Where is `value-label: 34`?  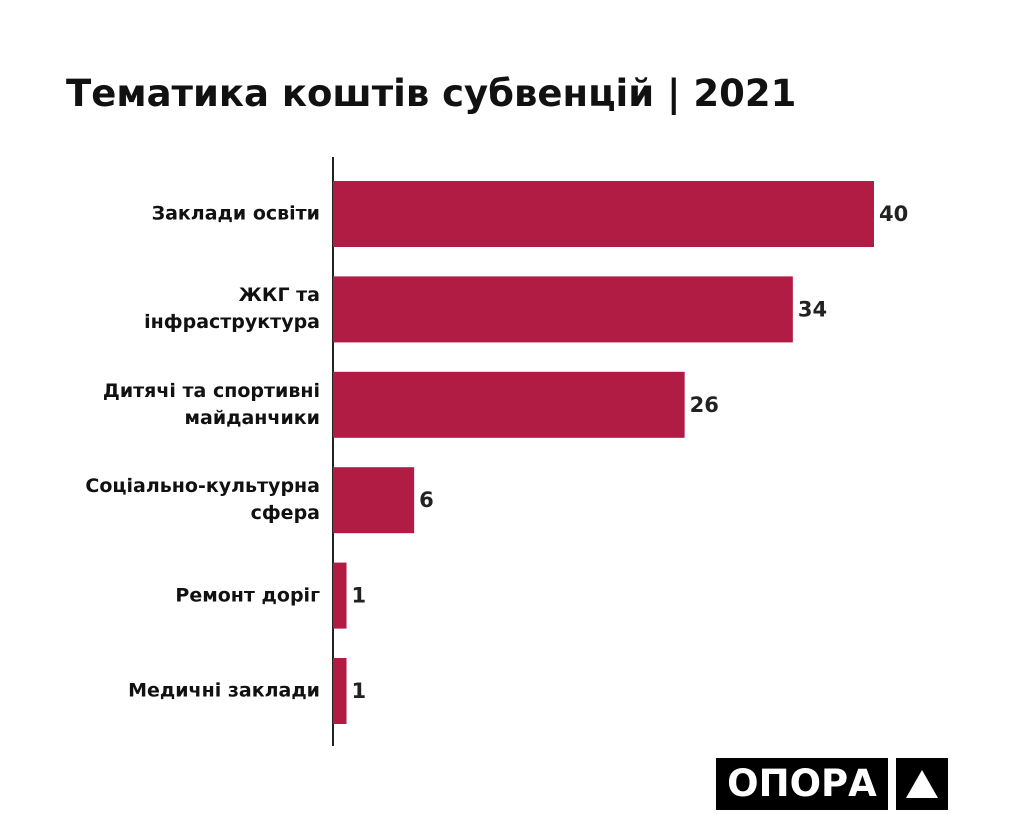 value-label: 34 is located at coordinates (812, 309).